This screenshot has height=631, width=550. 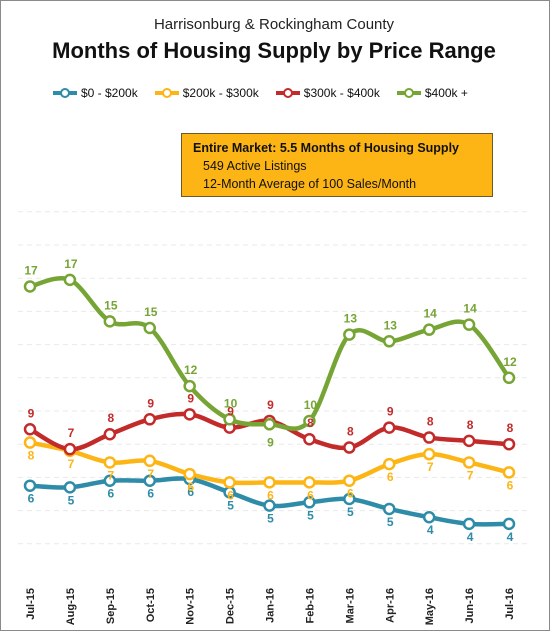 I want to click on x-tick-label: Jul-16, so click(x=510, y=604).